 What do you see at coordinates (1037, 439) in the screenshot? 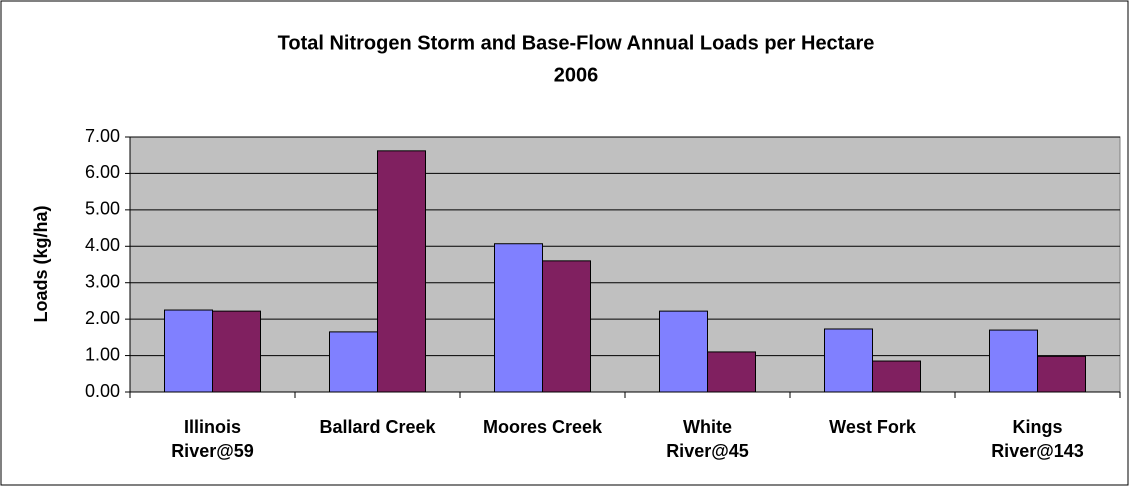
I see `x-tick-label: Kings River@143` at bounding box center [1037, 439].